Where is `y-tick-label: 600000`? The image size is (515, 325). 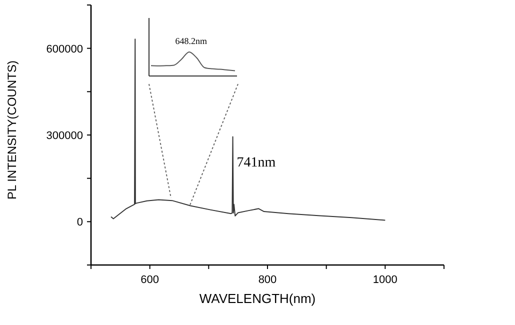
y-tick-label: 600000 is located at coordinates (64, 49).